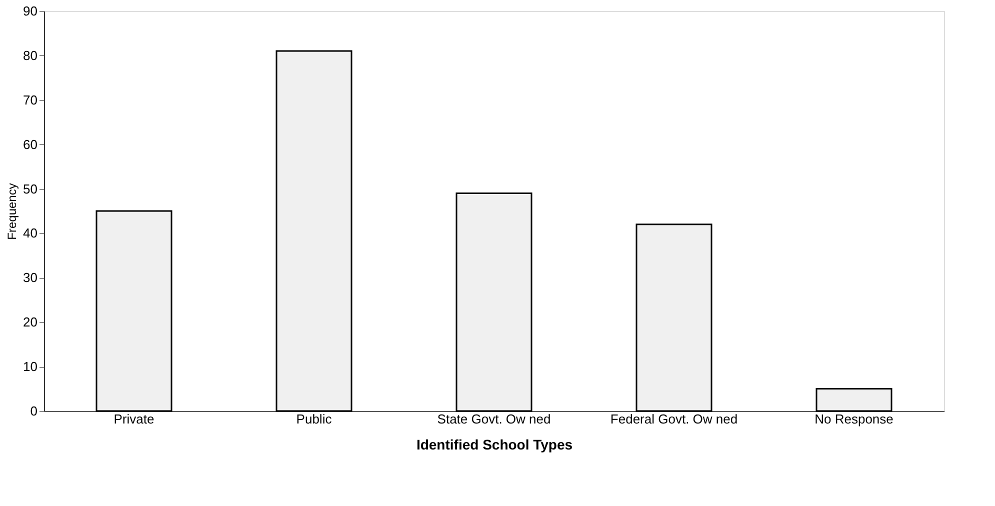  What do you see at coordinates (30, 278) in the screenshot?
I see `y-tick-label: 30` at bounding box center [30, 278].